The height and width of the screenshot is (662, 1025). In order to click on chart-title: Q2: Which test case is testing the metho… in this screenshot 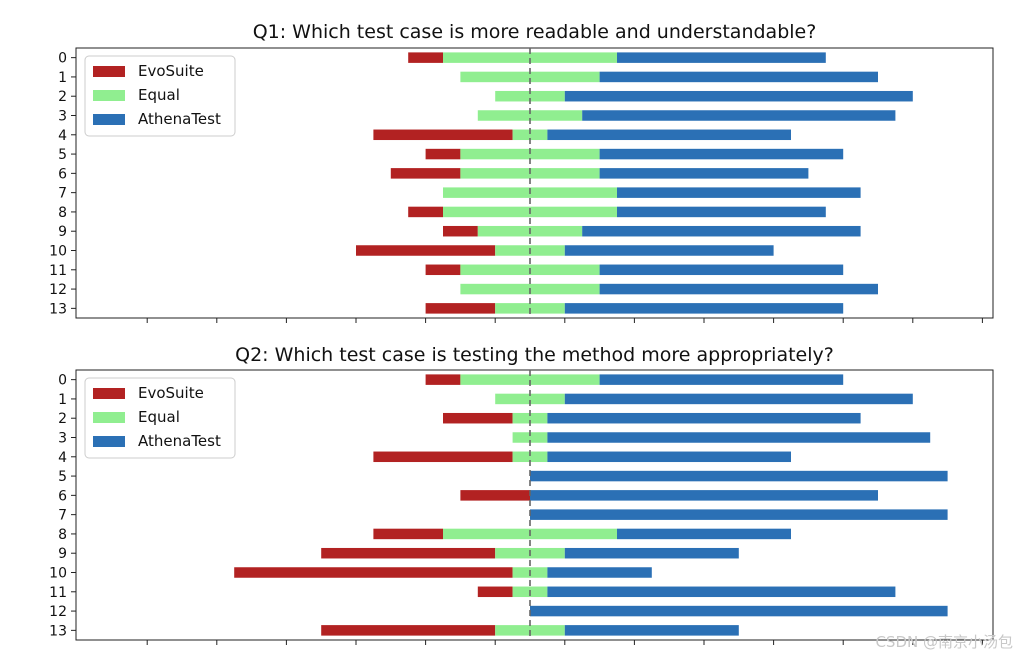, I will do `click(534, 355)`.